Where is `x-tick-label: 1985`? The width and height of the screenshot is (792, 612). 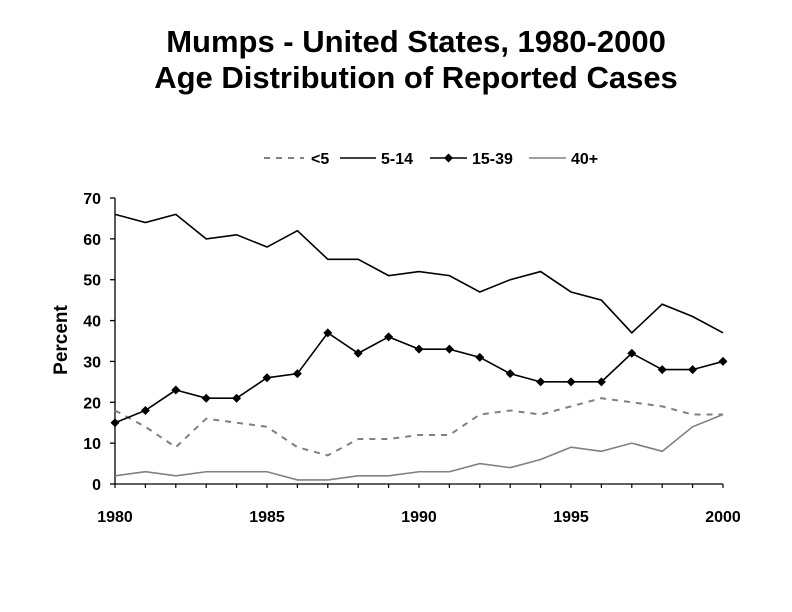
x-tick-label: 1985 is located at coordinates (267, 517).